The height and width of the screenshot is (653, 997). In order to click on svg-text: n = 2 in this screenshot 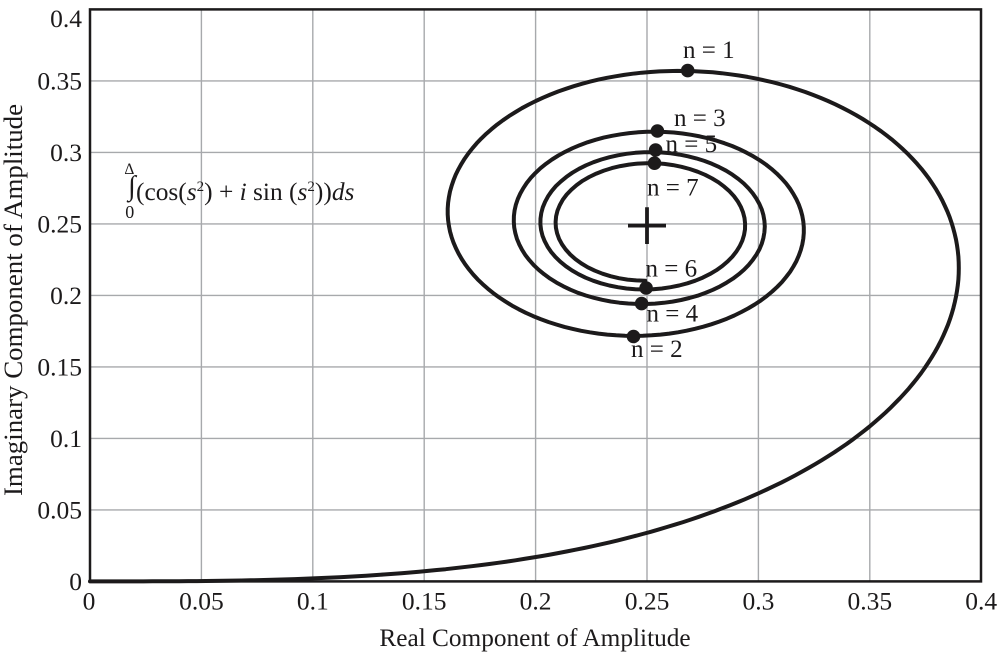, I will do `click(657, 349)`.